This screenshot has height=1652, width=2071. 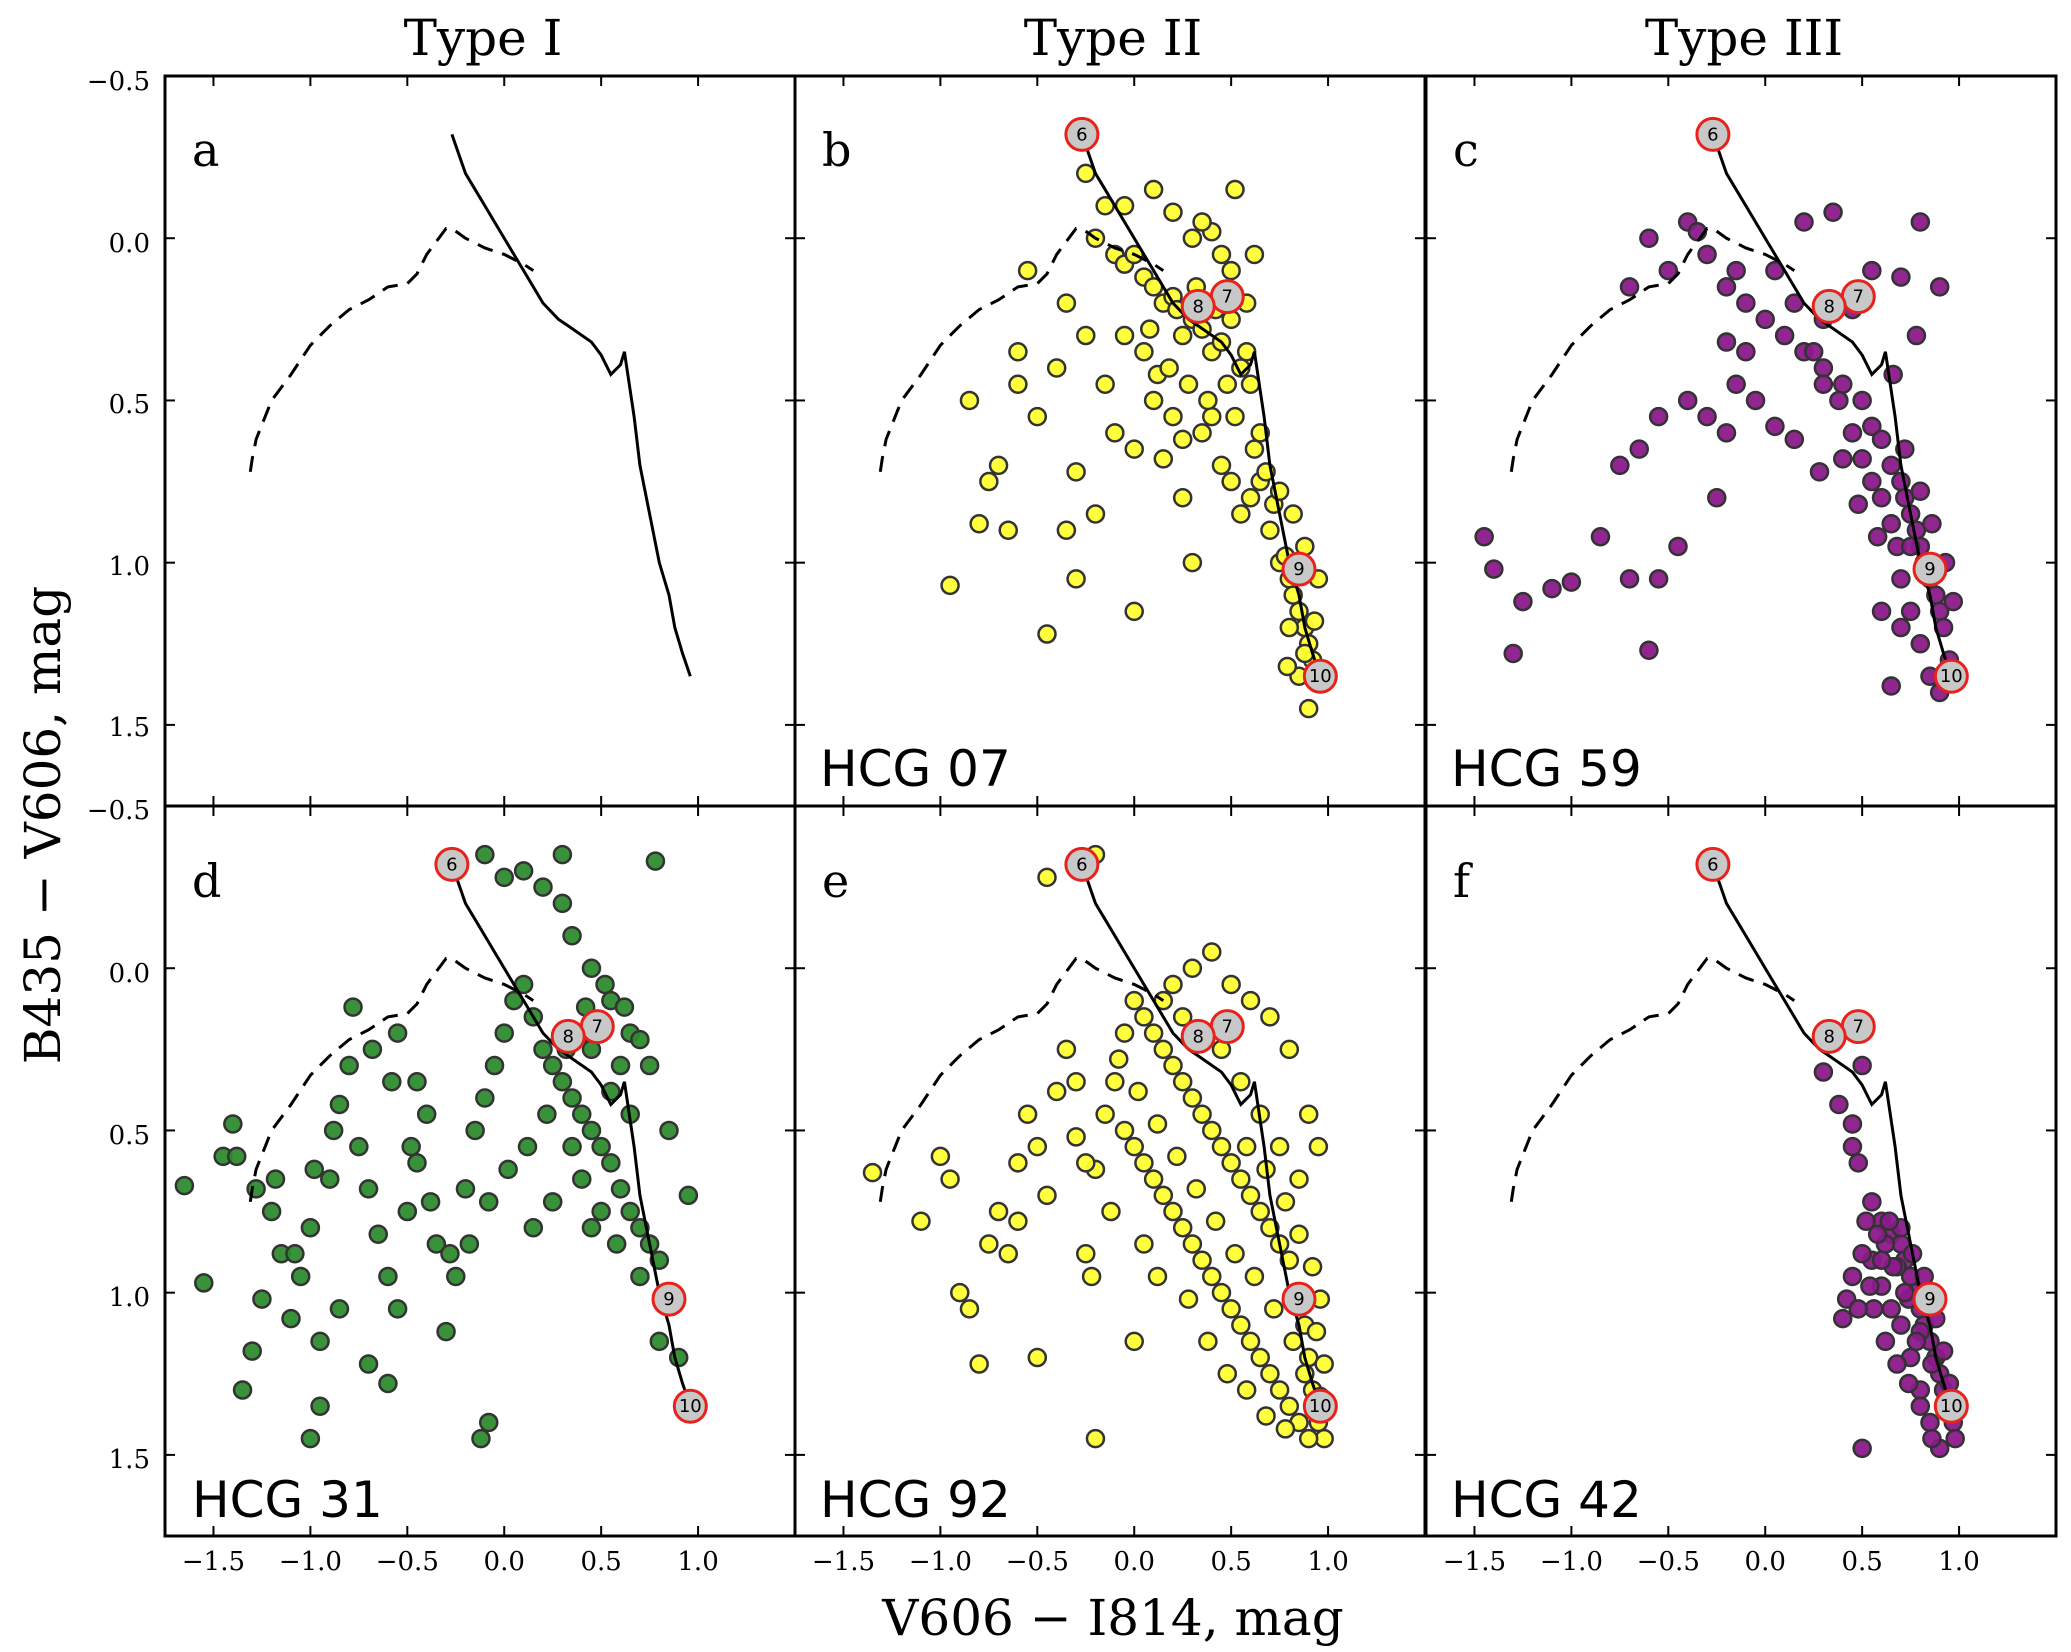 I want to click on y-tick-label: 1.5, so click(x=129, y=728).